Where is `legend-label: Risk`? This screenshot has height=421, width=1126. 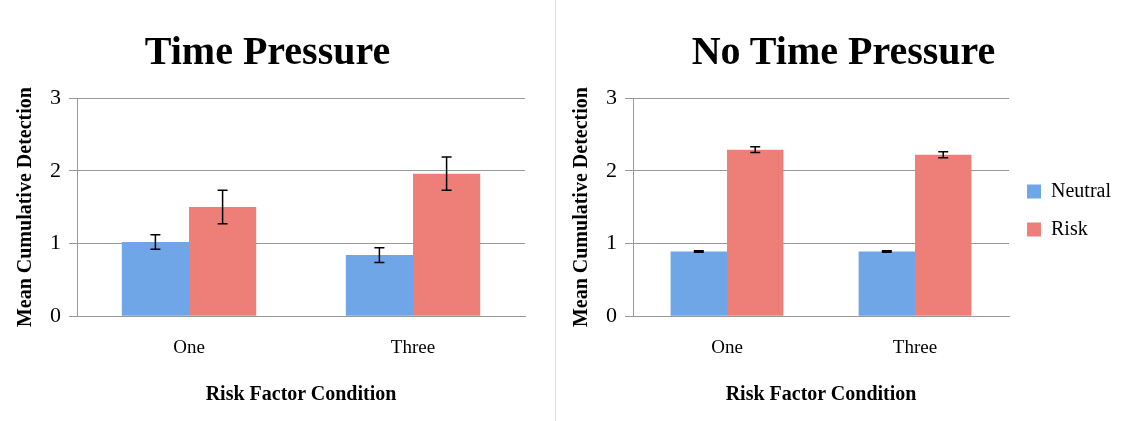 legend-label: Risk is located at coordinates (1069, 227).